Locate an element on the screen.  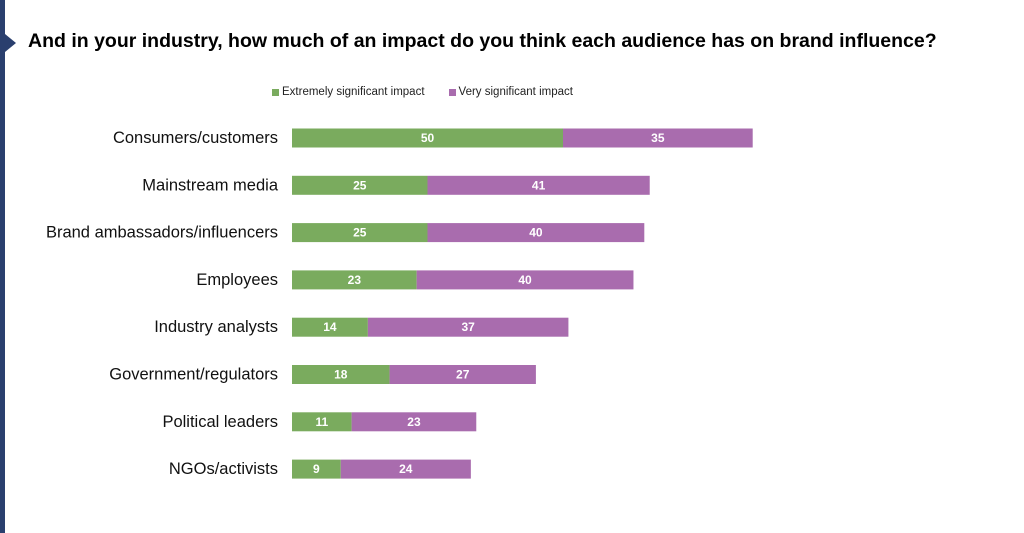
data-label: 9 is located at coordinates (316, 469).